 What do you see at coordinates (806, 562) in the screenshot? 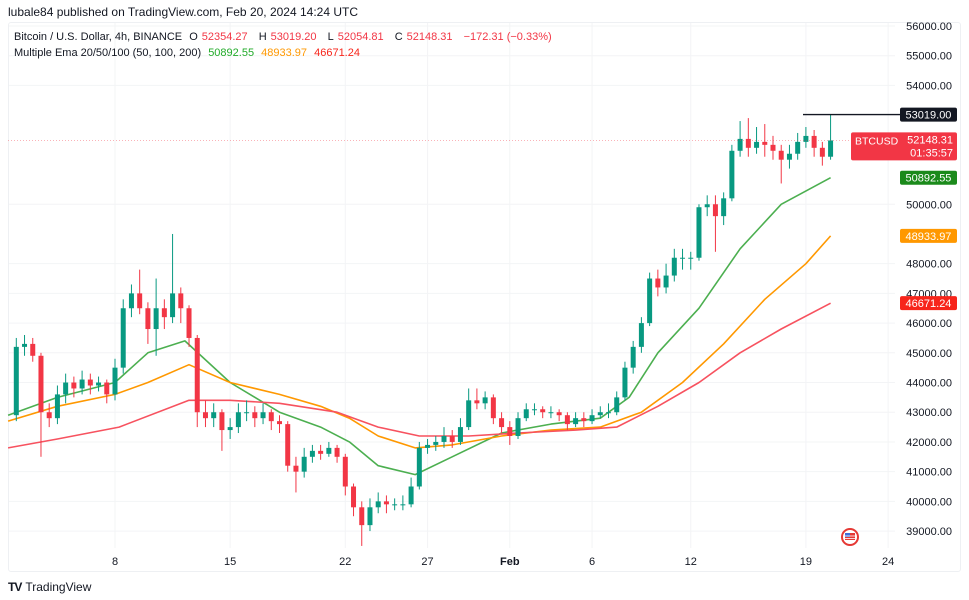
I see `time-tick-label: 19` at bounding box center [806, 562].